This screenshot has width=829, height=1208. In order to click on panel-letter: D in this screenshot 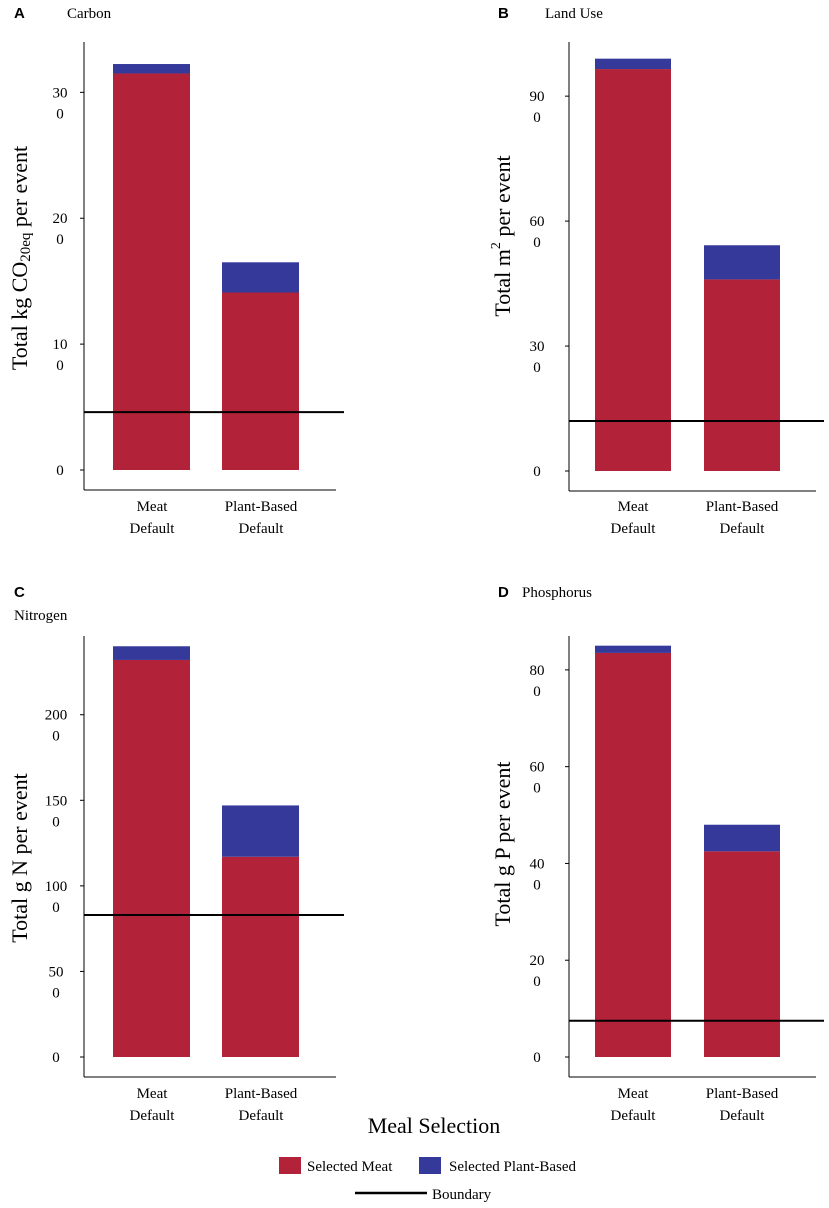, I will do `click(503, 592)`.